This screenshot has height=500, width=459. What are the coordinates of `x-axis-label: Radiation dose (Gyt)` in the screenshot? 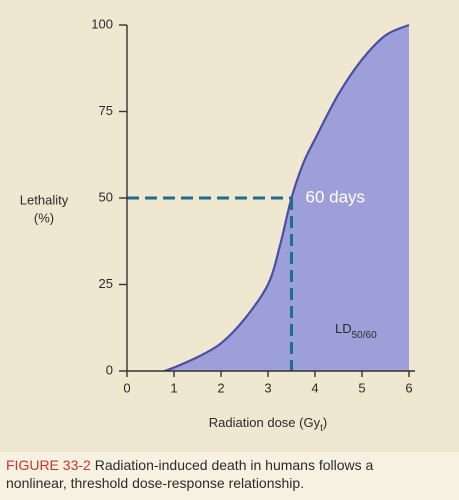 It's located at (268, 424).